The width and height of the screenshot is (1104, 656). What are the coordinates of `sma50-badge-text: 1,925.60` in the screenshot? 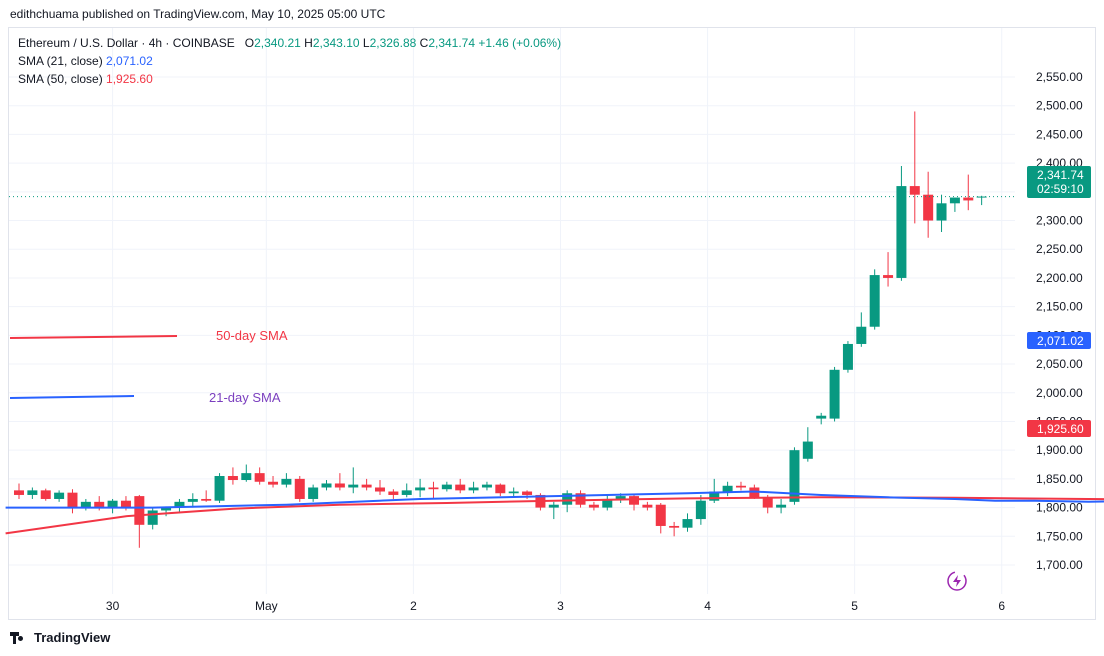 It's located at (1060, 429).